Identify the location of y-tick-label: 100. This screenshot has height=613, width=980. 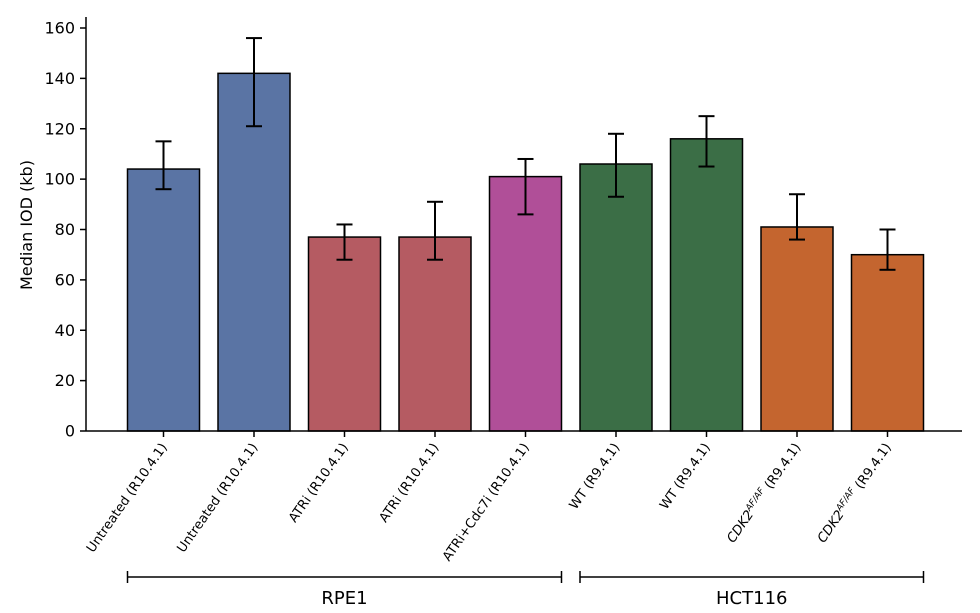
(59, 179).